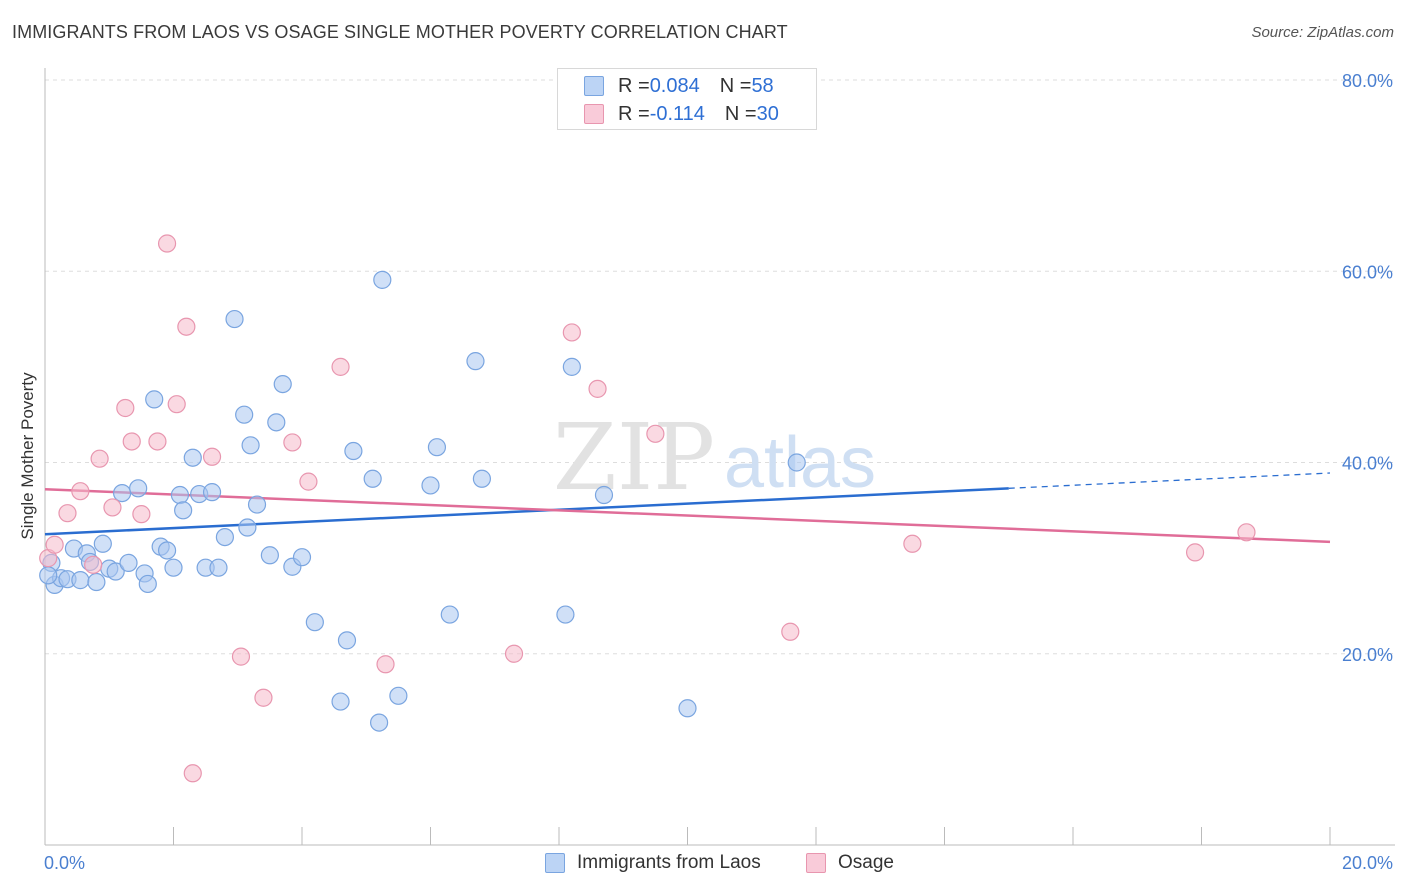  I want to click on y-tick-label: 80.0%, so click(1367, 81).